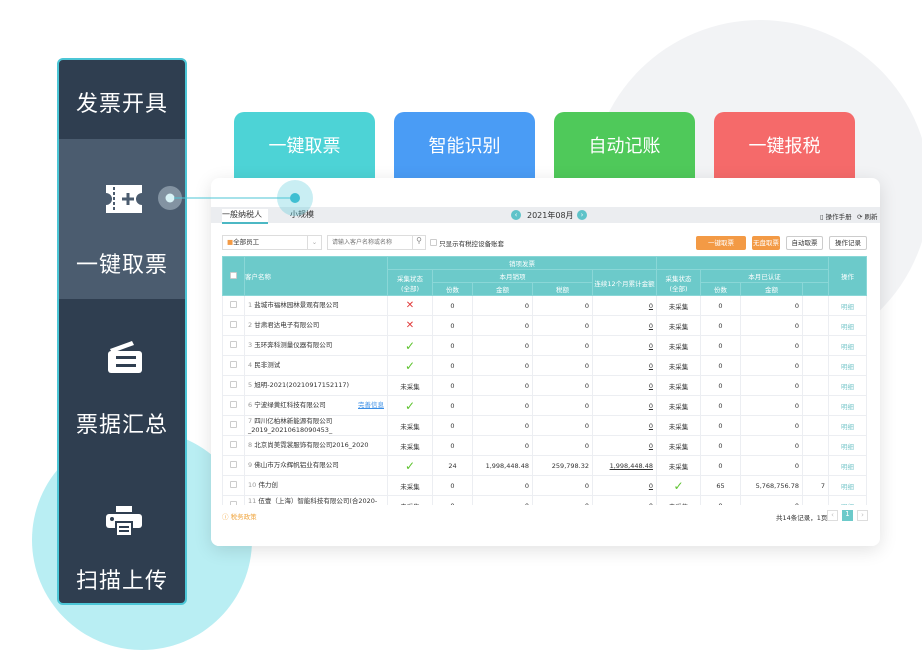 This screenshot has height=658, width=922. Describe the element at coordinates (522, 263) in the screenshot. I see `col-output-invoices: 销项发票` at that location.